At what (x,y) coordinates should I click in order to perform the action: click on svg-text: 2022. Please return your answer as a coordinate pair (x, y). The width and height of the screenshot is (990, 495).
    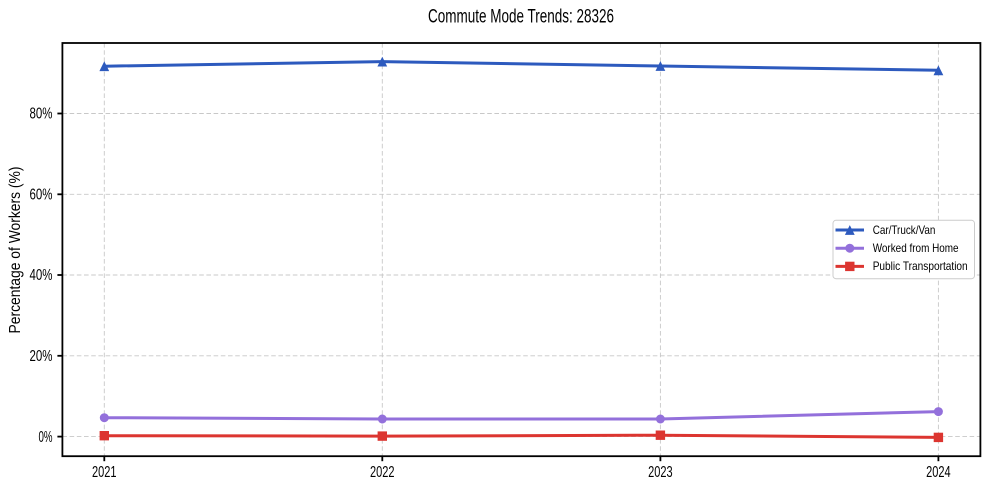
    Looking at the image, I should click on (382, 472).